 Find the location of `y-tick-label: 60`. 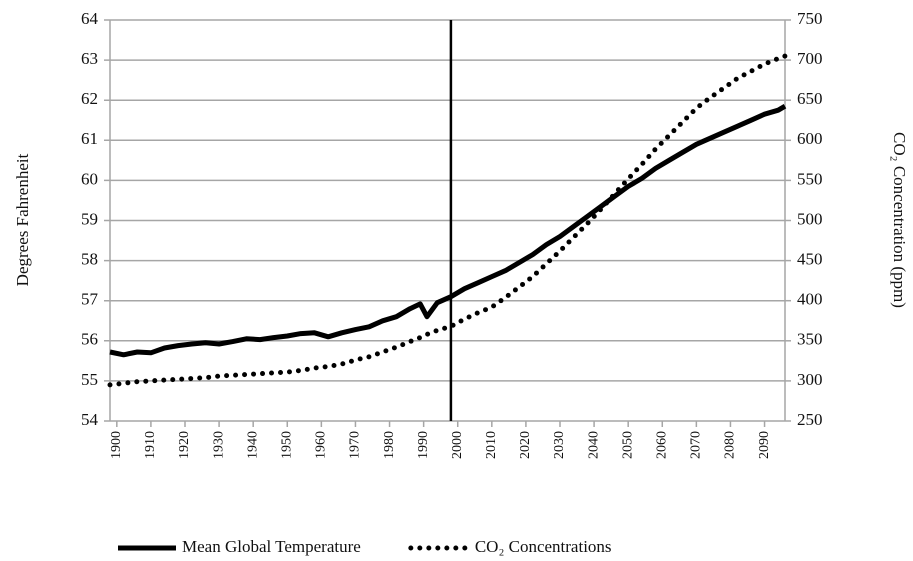

y-tick-label: 60 is located at coordinates (89, 178).